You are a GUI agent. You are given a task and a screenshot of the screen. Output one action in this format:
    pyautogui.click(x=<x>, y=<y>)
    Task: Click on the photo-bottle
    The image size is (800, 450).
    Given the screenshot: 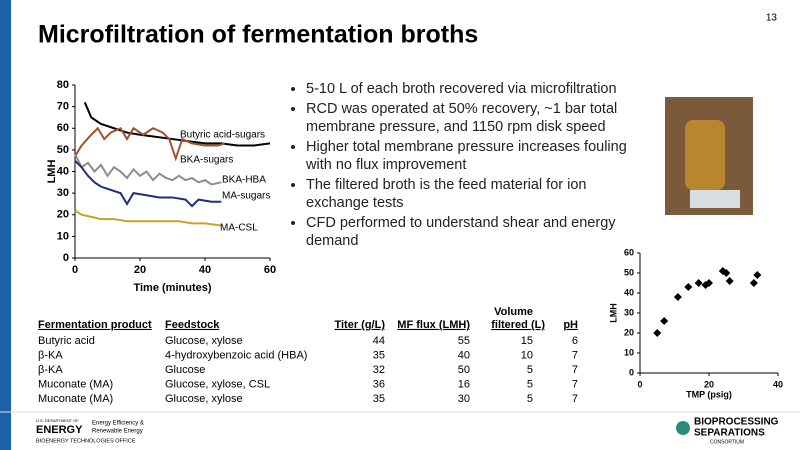 What is the action you would take?
    pyautogui.click(x=705, y=155)
    